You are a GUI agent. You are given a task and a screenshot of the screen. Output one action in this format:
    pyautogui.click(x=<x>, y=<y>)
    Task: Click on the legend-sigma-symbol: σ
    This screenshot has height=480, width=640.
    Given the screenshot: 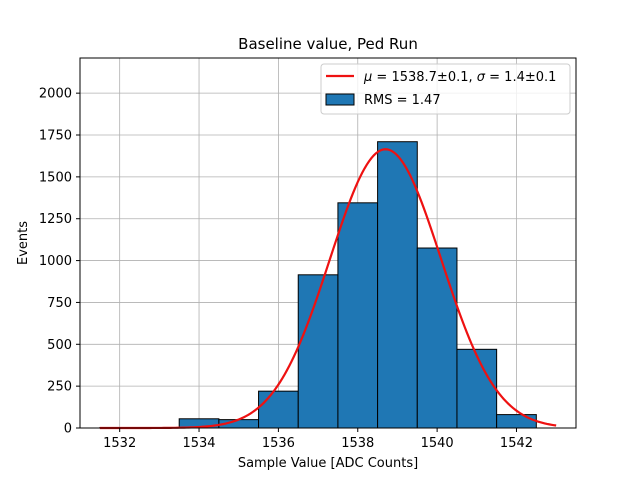 What is the action you would take?
    pyautogui.click(x=481, y=77)
    